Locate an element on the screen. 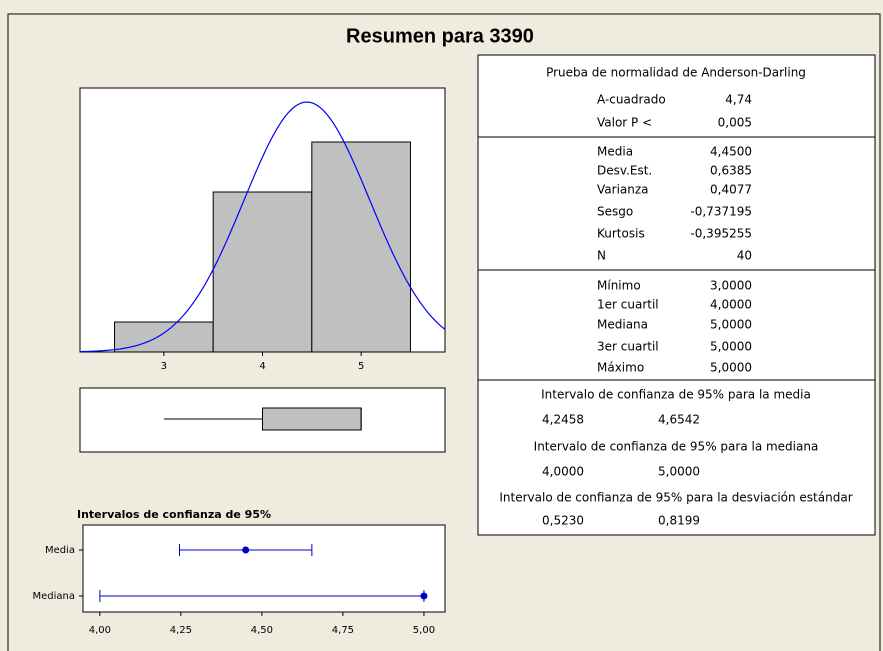 The width and height of the screenshot is (883, 651). stat-label: Sesgo is located at coordinates (615, 212).